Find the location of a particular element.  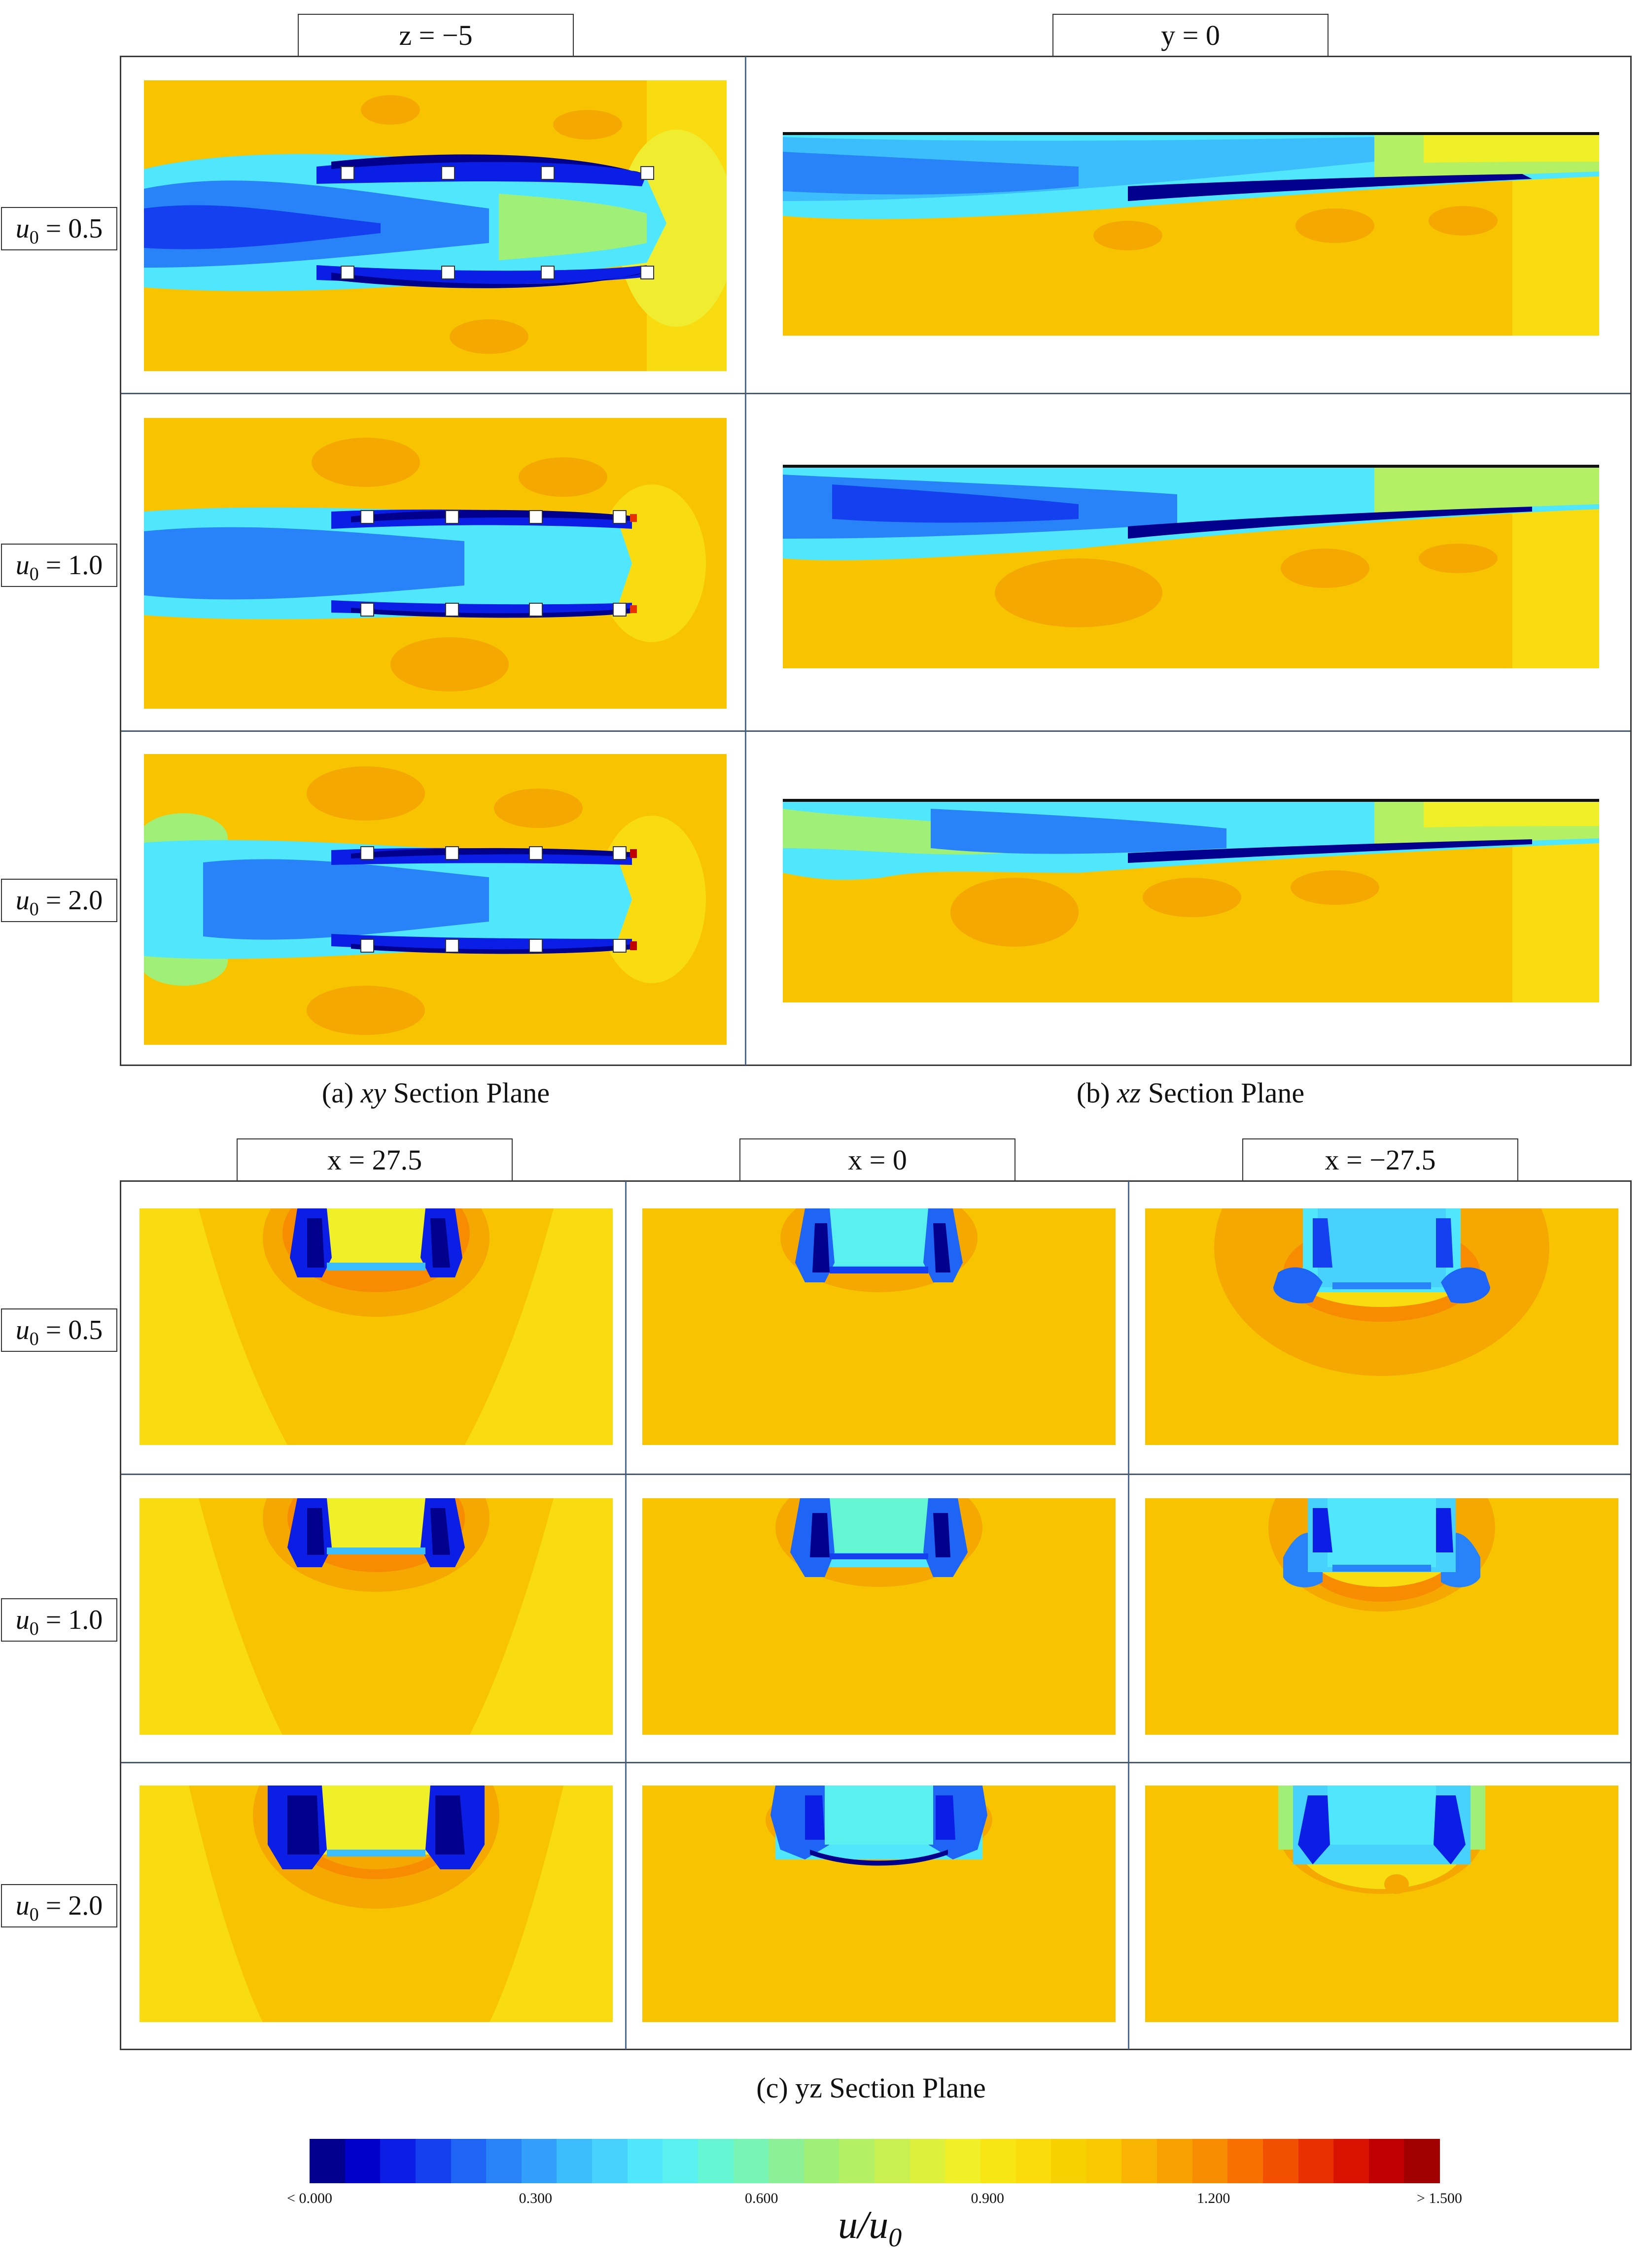

xy-contour-u0-1.0 is located at coordinates (435, 563).